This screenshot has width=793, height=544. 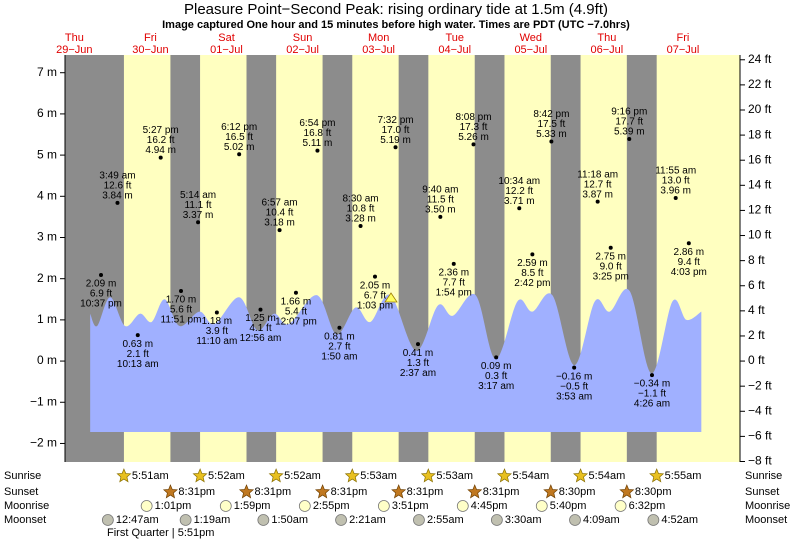 What do you see at coordinates (339, 346) in the screenshot?
I see `tide-ft: 2.7 ft` at bounding box center [339, 346].